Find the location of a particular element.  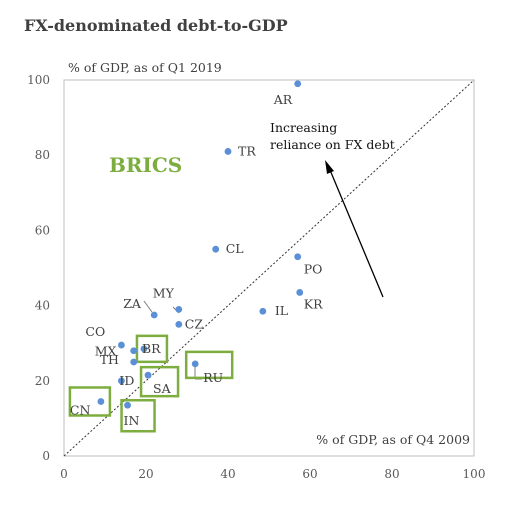

point-label-za: ZA is located at coordinates (132, 303).